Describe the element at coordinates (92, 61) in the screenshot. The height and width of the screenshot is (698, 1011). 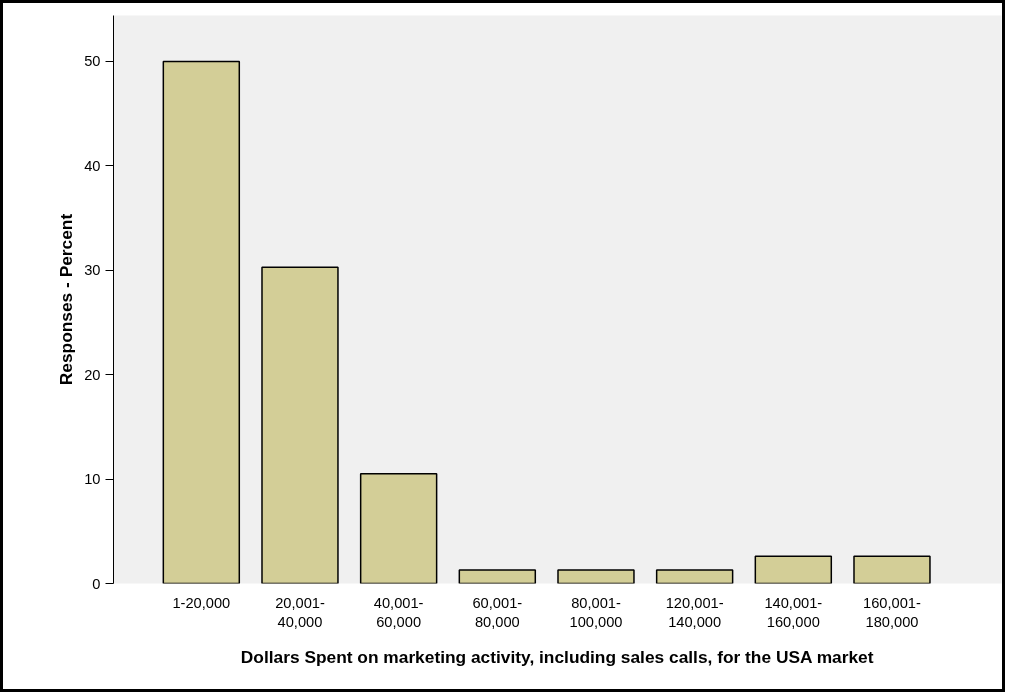
I see `y-tick-label: 50` at that location.